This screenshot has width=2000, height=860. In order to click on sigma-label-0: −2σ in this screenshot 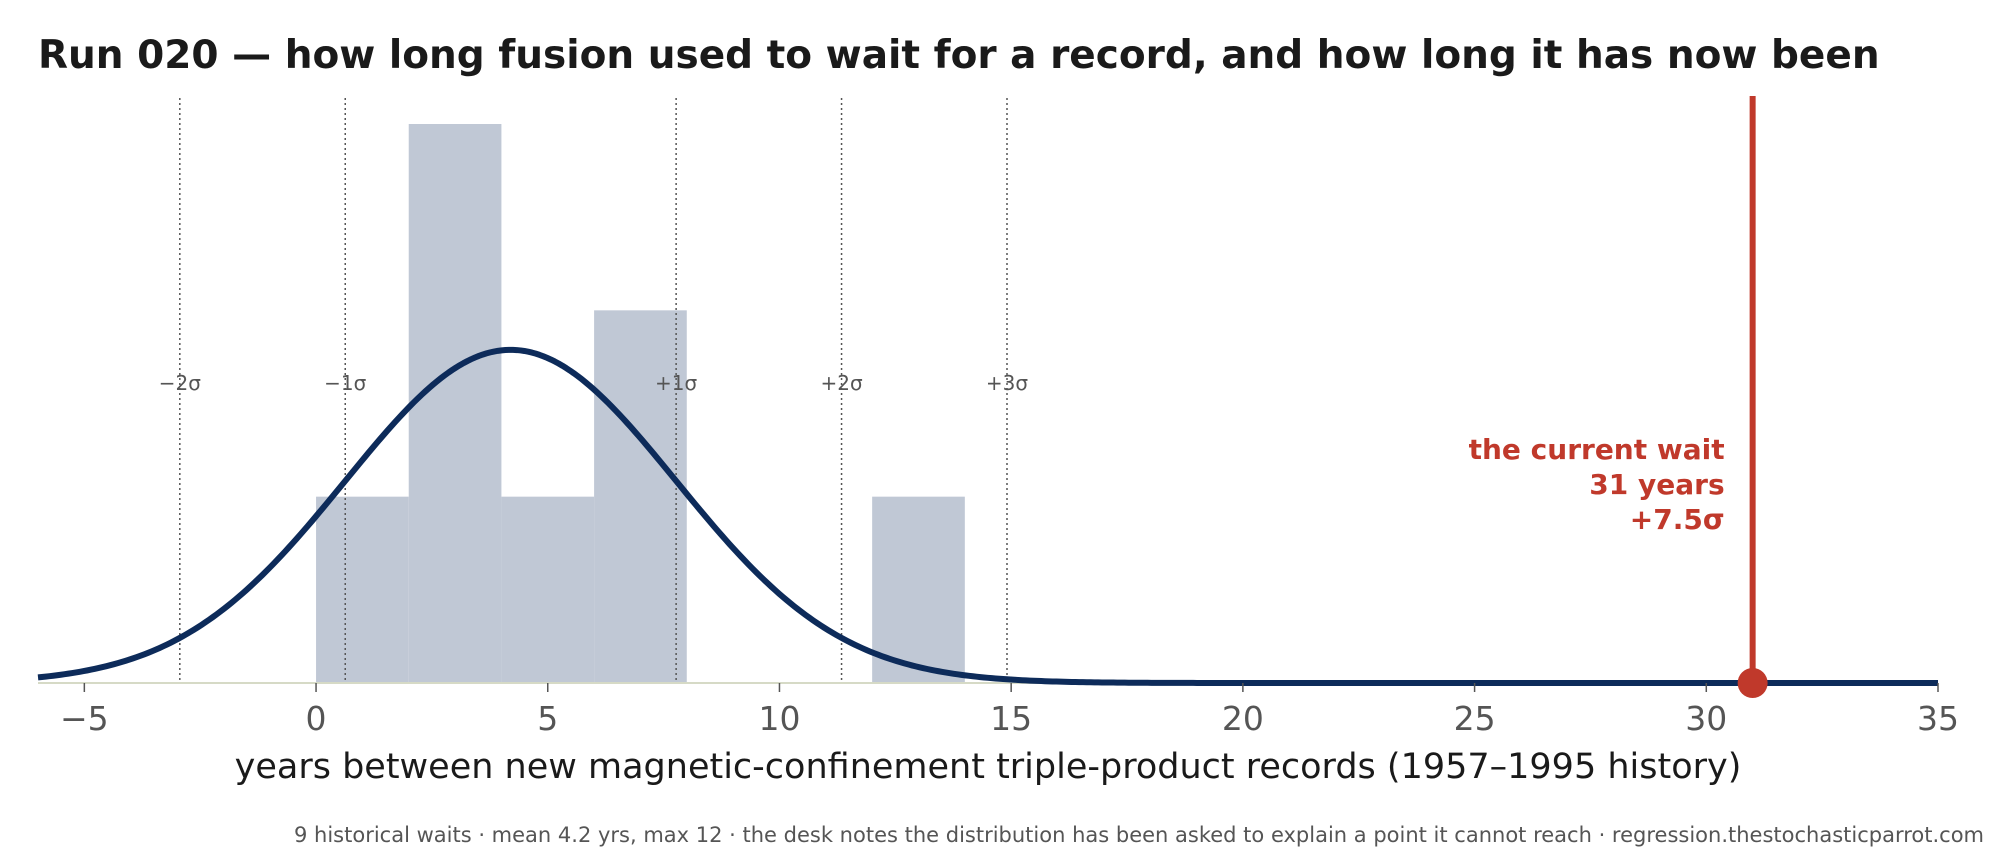, I will do `click(180, 383)`.